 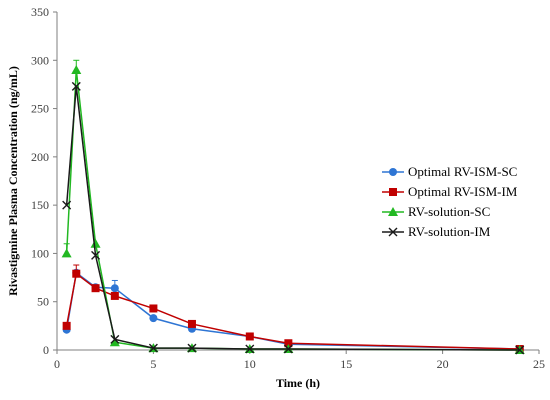 I want to click on x-tick-label: 10, so click(x=250, y=364).